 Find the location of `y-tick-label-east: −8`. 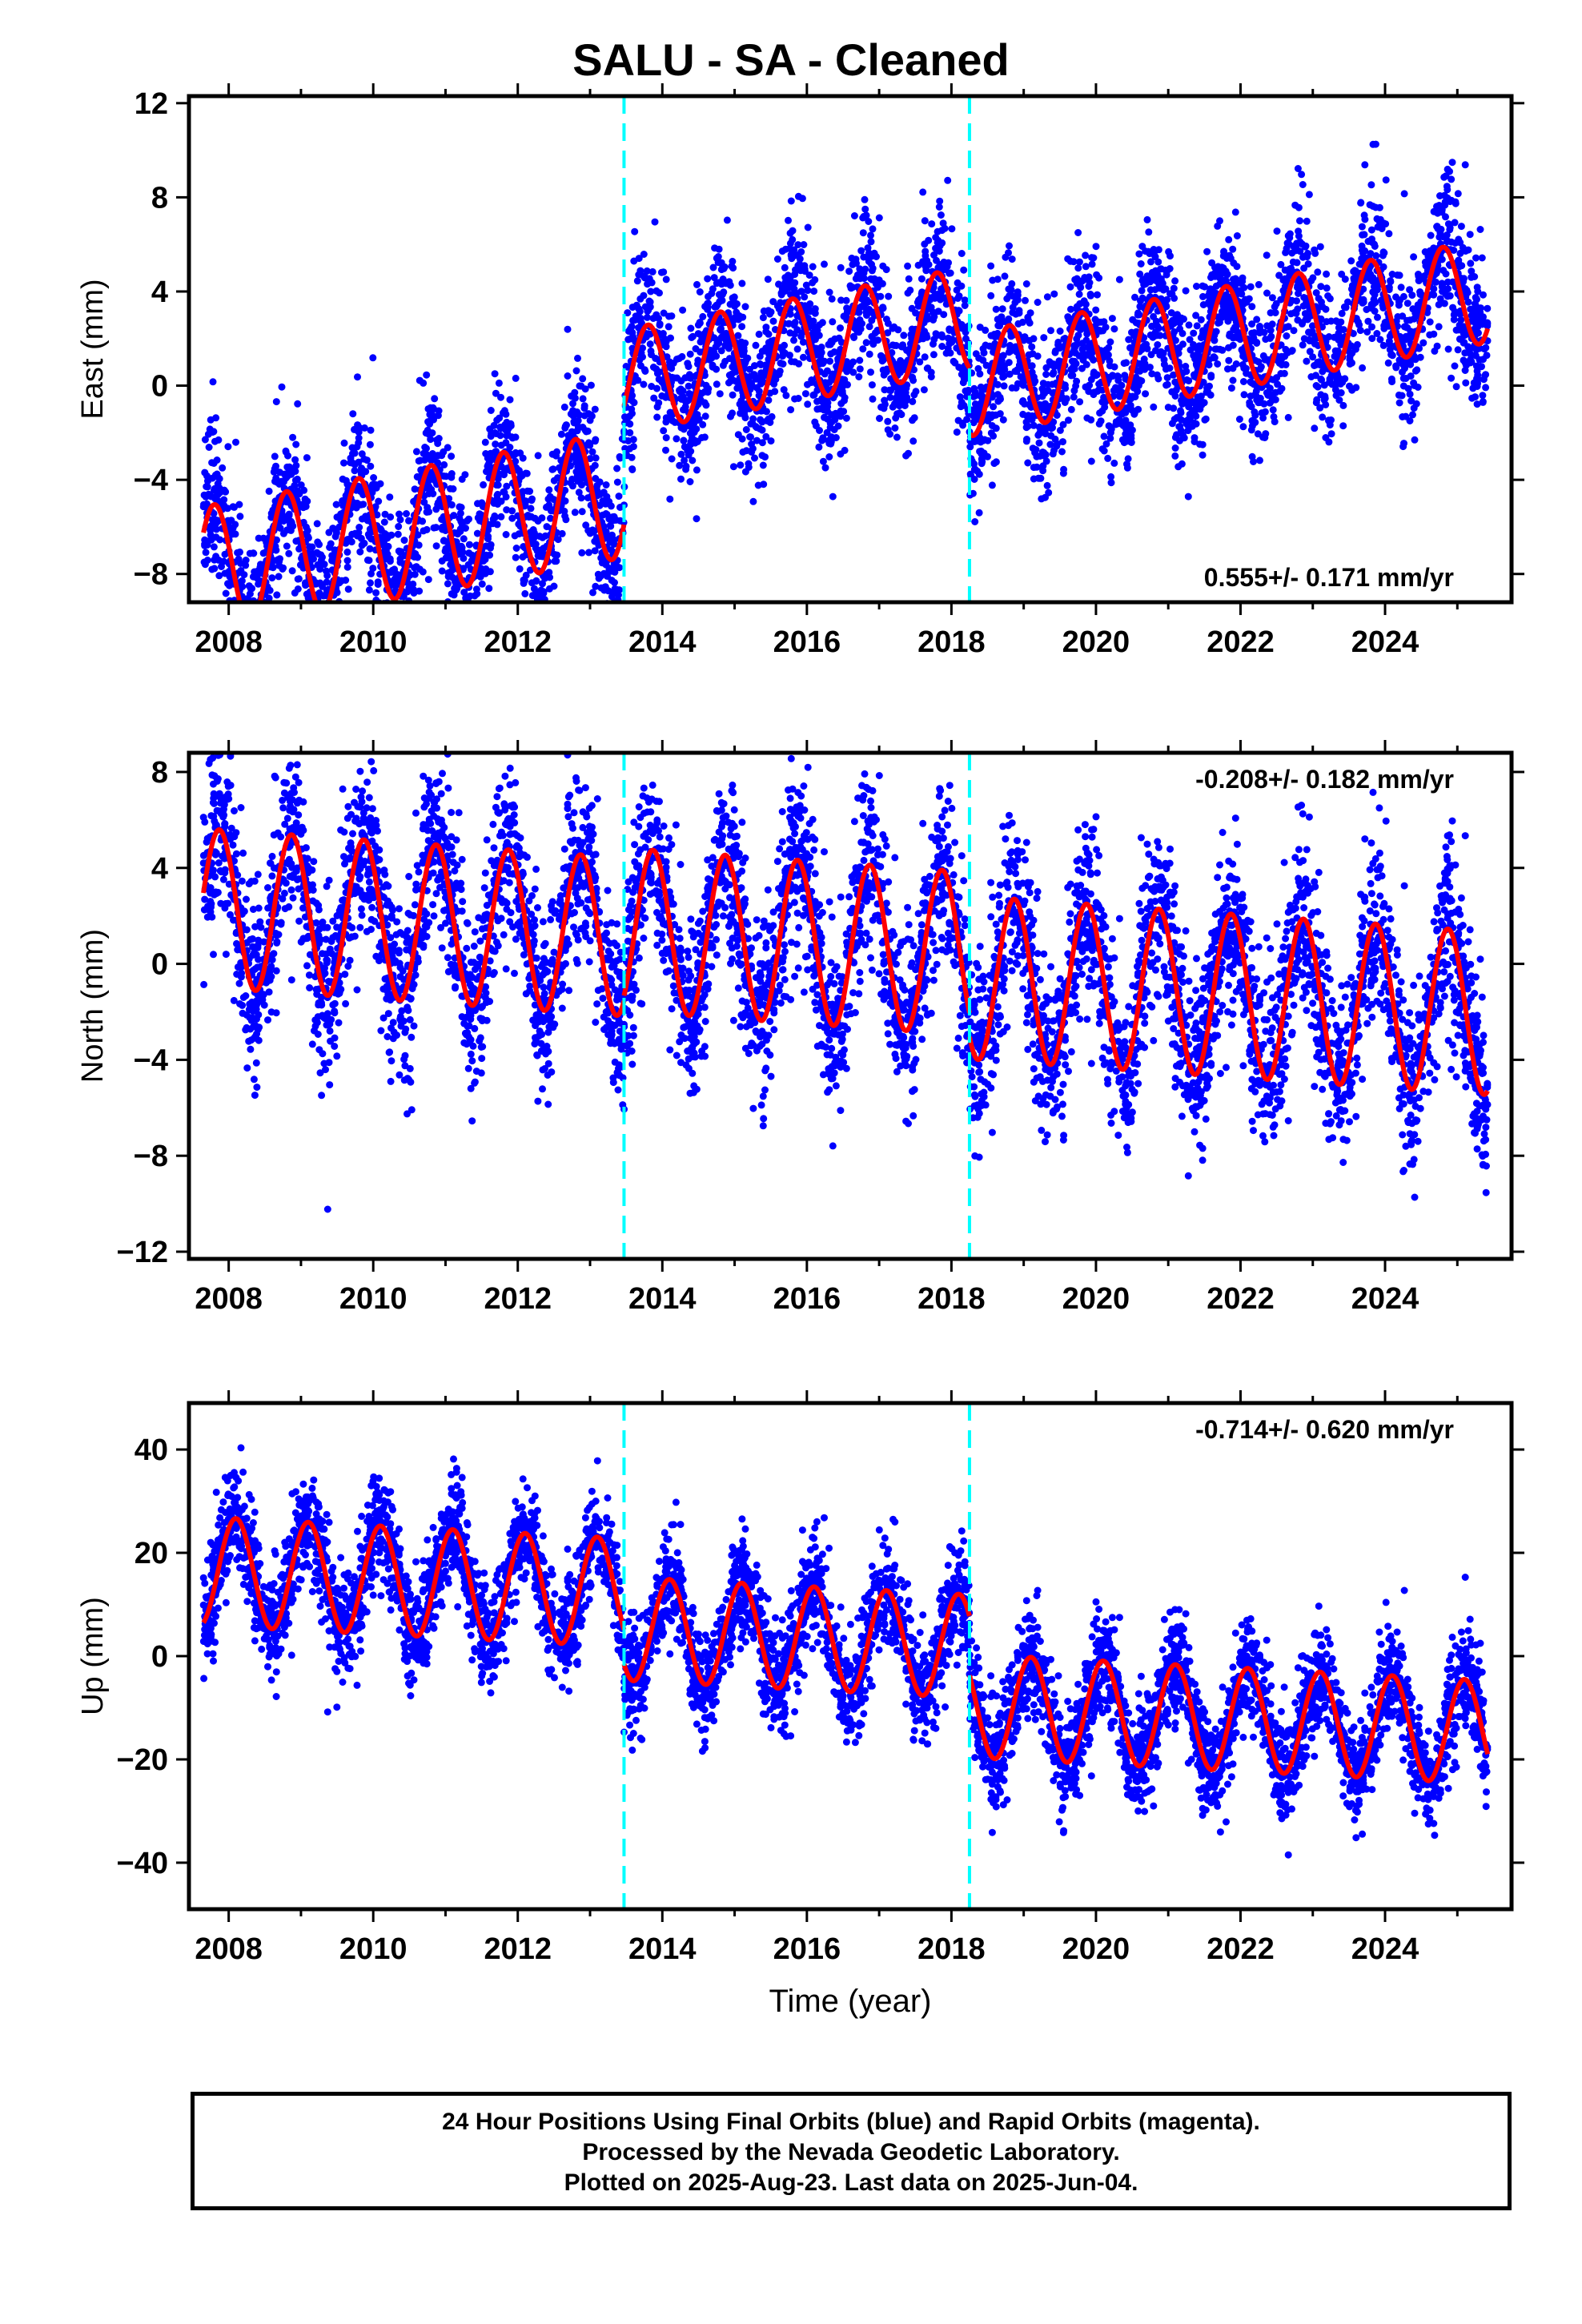

y-tick-label-east: −8 is located at coordinates (151, 575).